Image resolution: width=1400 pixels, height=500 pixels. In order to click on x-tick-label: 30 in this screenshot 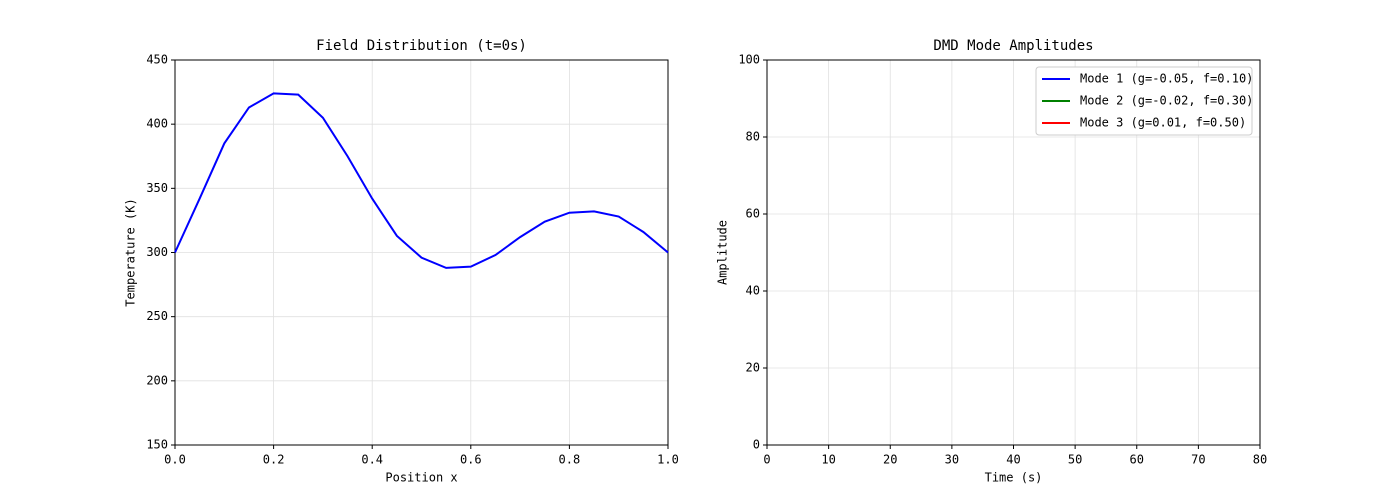, I will do `click(952, 460)`.